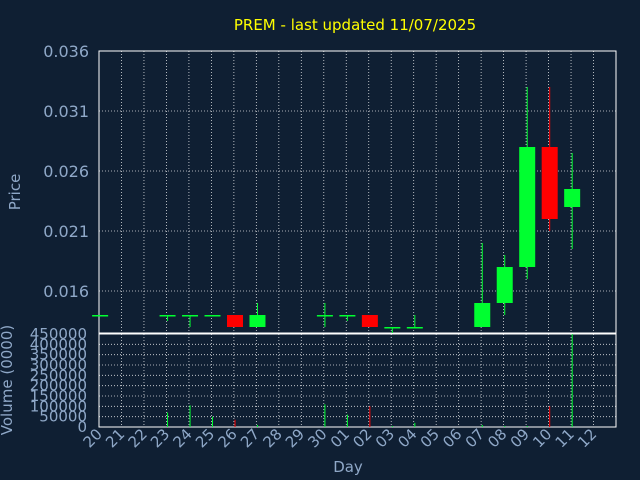 Image resolution: width=640 pixels, height=480 pixels. What do you see at coordinates (66, 231) in the screenshot?
I see `price-tick-label: 0.021` at bounding box center [66, 231].